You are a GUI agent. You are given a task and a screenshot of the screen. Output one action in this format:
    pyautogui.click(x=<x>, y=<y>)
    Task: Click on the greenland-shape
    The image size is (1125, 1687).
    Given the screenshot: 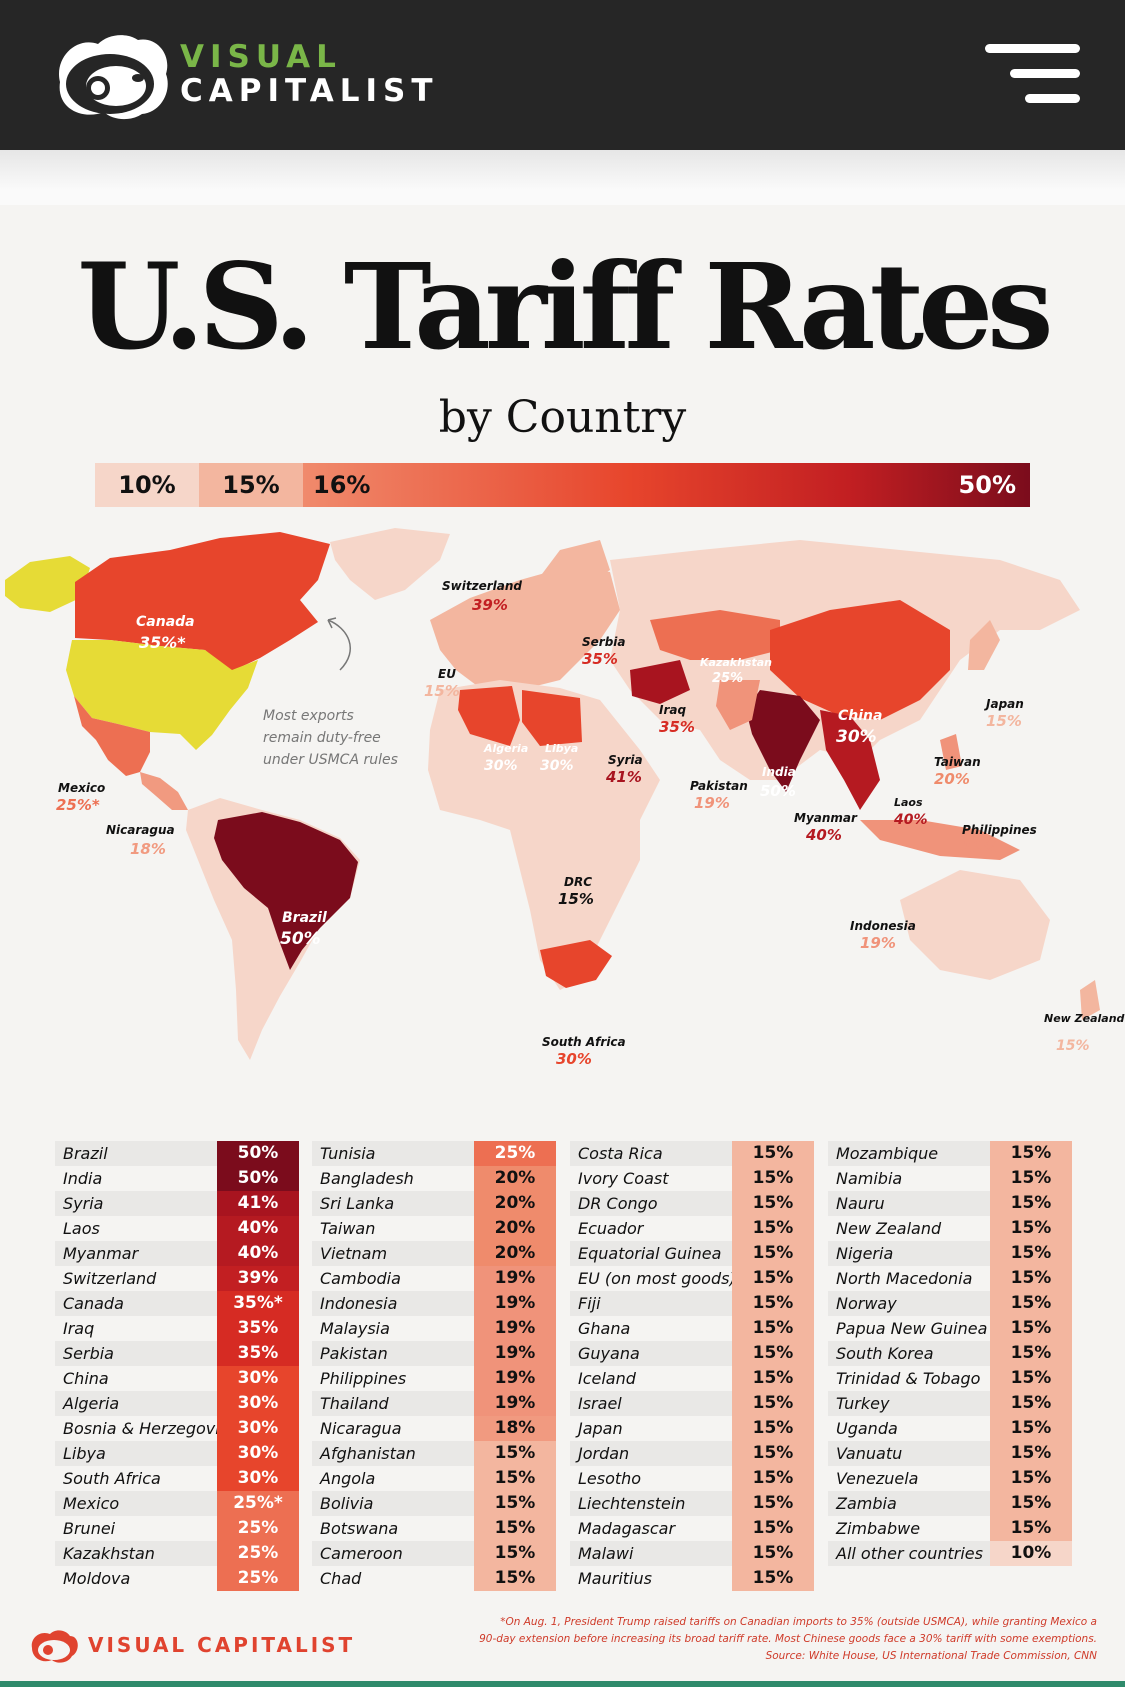 What is the action you would take?
    pyautogui.click(x=390, y=564)
    